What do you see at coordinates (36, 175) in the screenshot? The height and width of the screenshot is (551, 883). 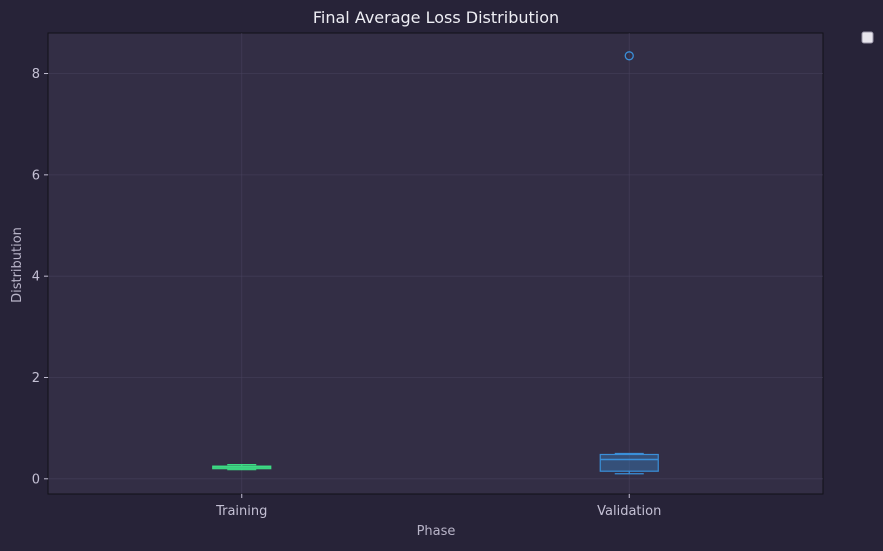 I see `y-tick-label: 6` at bounding box center [36, 175].